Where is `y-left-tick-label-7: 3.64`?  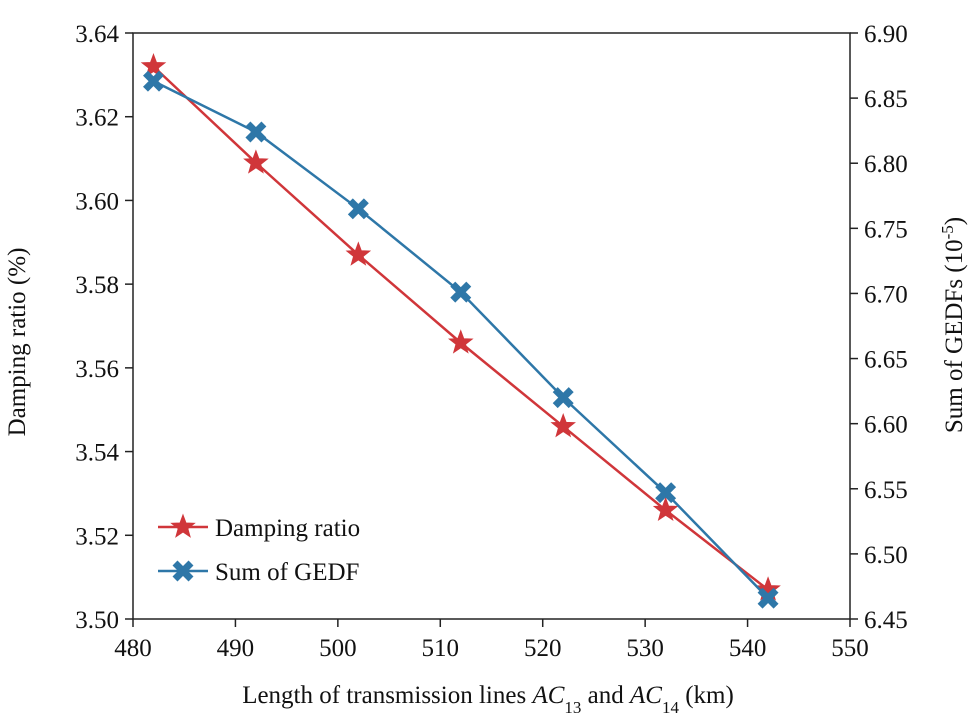 y-left-tick-label-7: 3.64 is located at coordinates (97, 34).